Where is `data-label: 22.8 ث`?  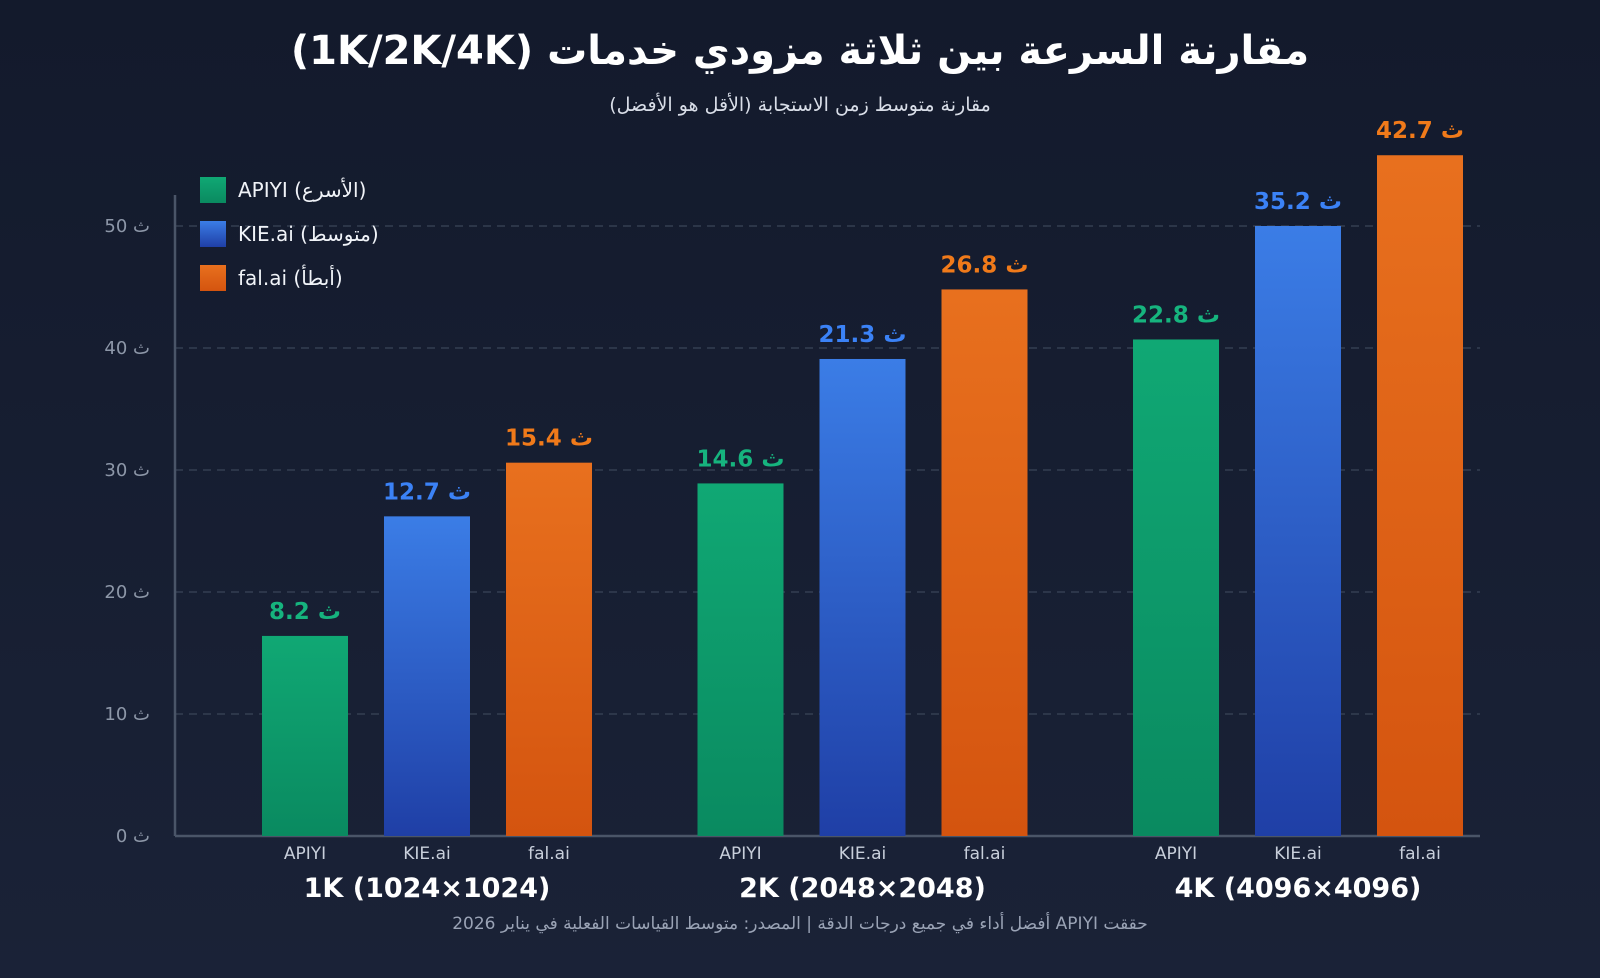 data-label: 22.8 ث is located at coordinates (1176, 315).